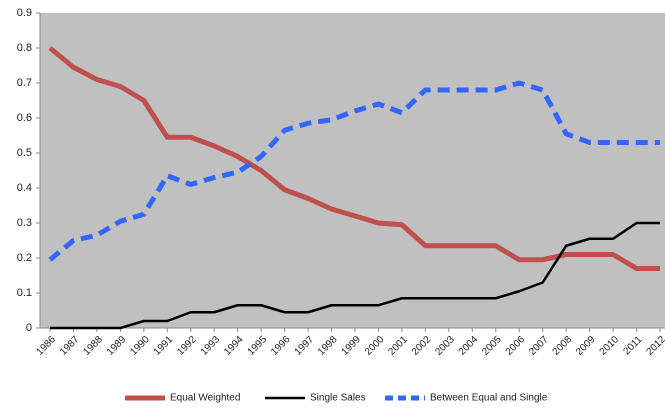 The height and width of the screenshot is (411, 665). I want to click on y-tick-label: 0.2, so click(24, 258).